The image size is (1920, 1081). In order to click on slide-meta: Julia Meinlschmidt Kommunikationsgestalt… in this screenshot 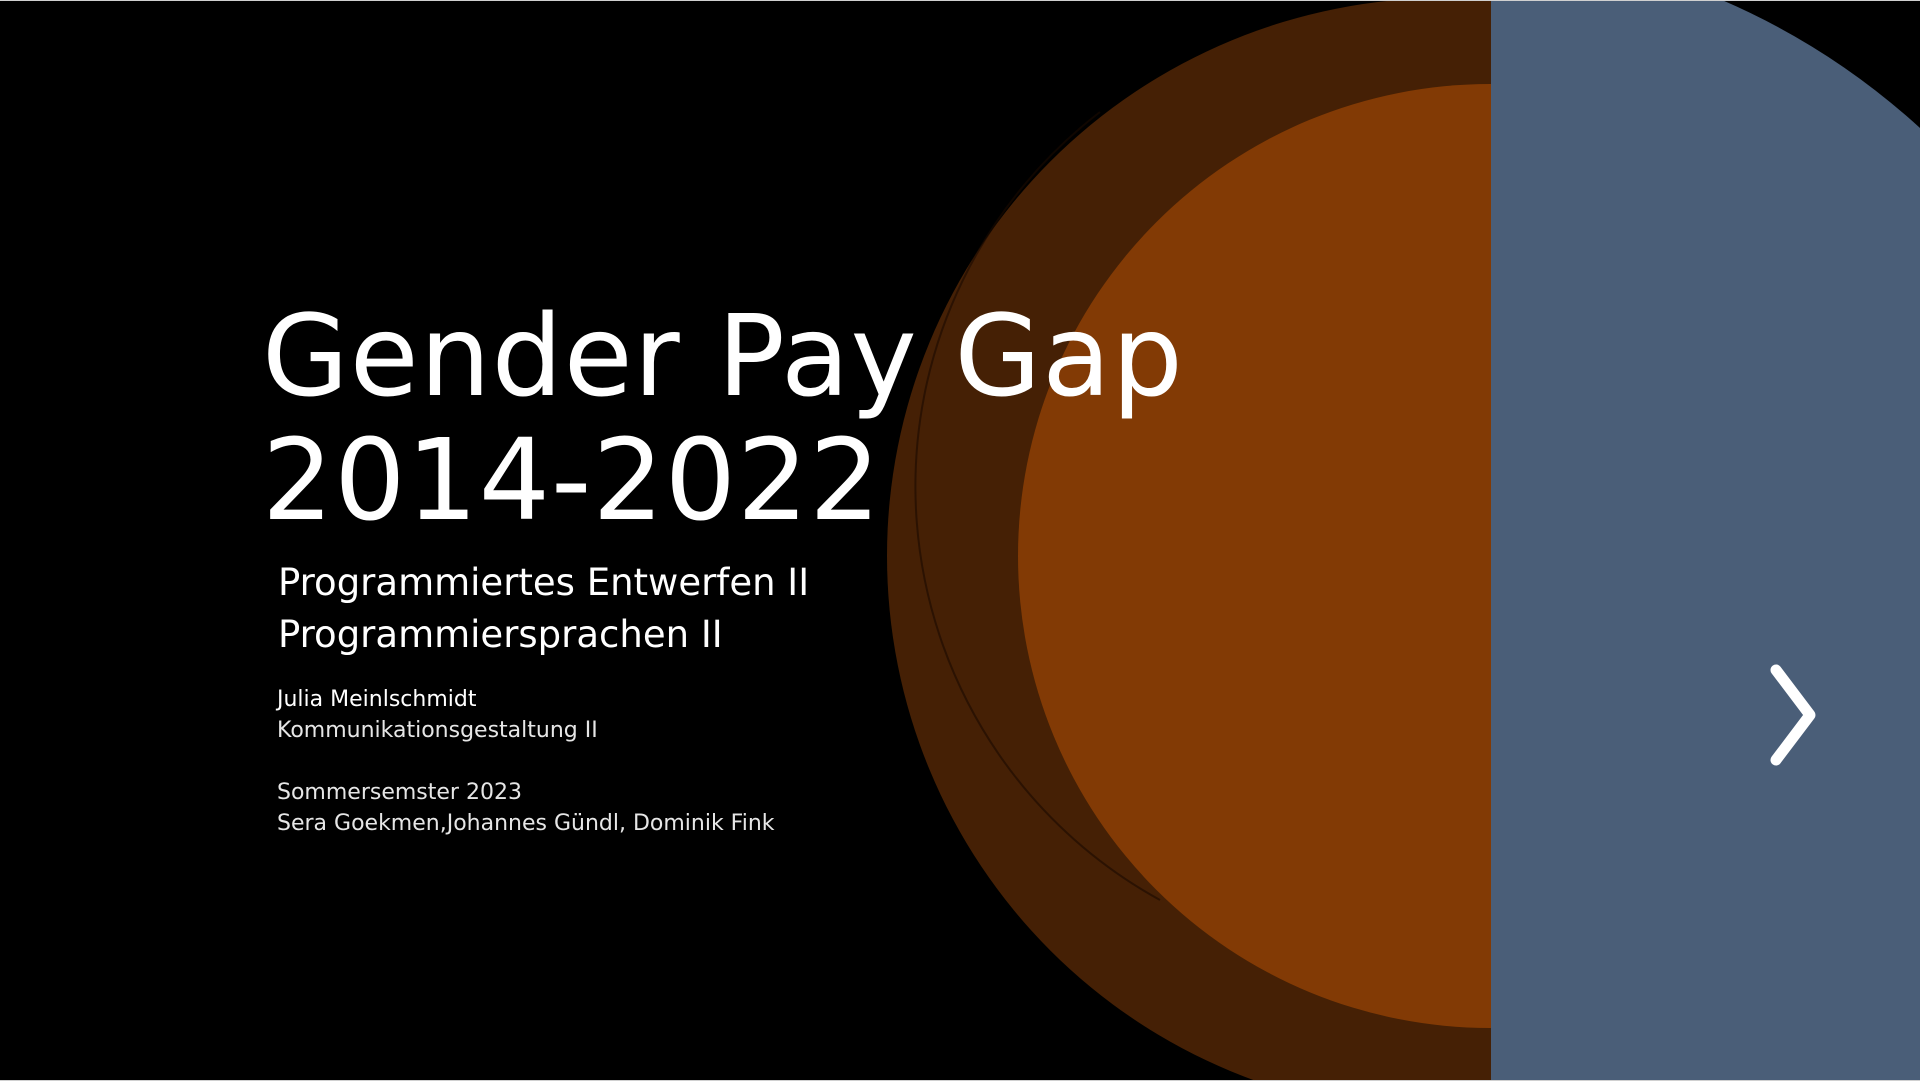, I will do `click(526, 761)`.